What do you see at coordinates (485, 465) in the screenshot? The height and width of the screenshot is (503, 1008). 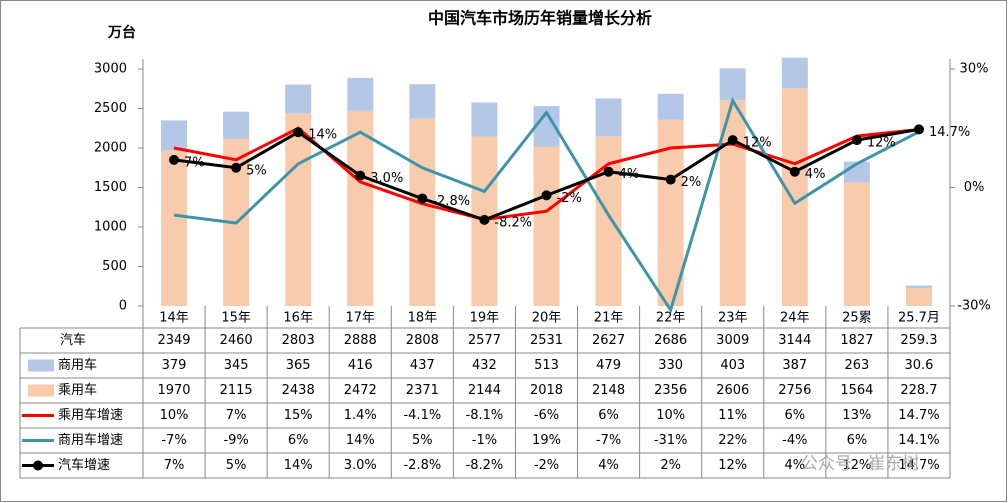 I see `table-cell: -8.2%` at bounding box center [485, 465].